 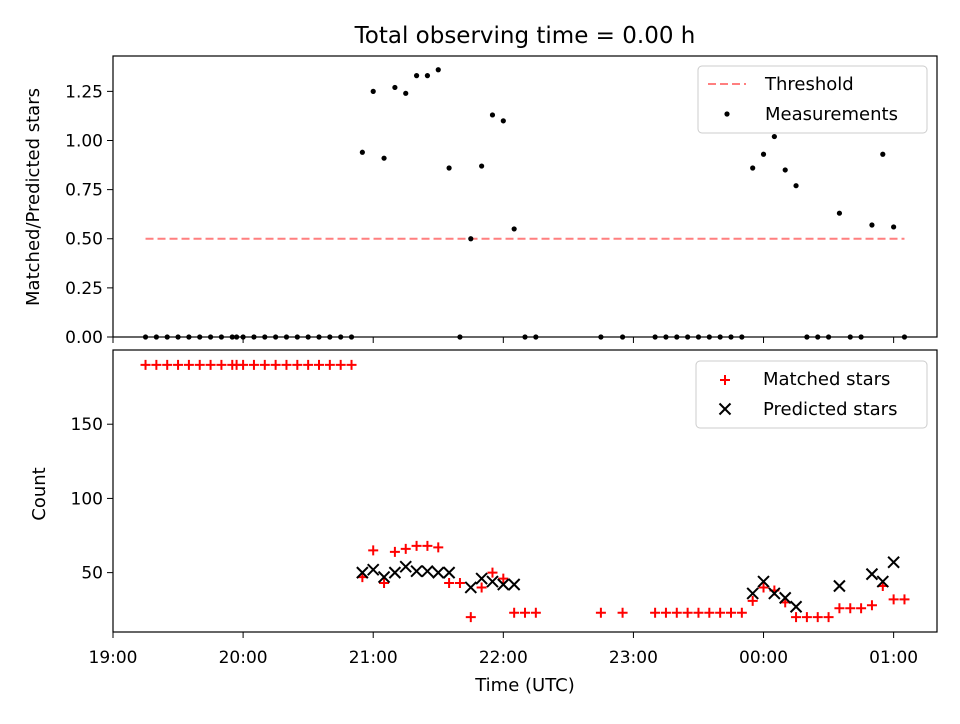 I want to click on bottom-legend-box, so click(x=811, y=394).